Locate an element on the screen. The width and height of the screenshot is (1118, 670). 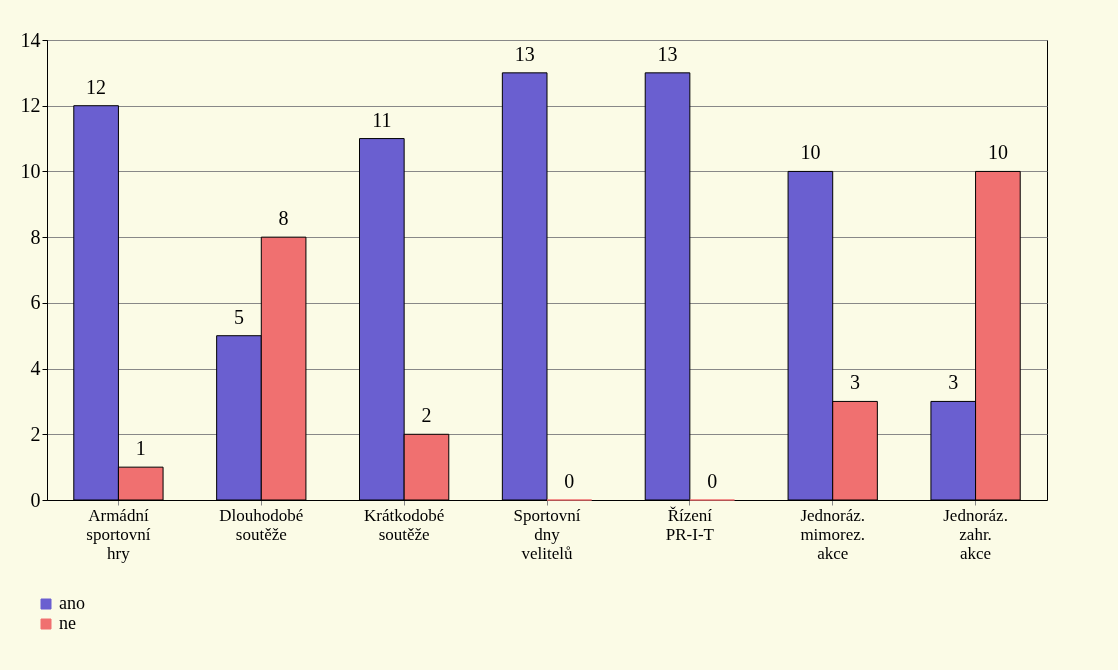
y-tick-label: 12 is located at coordinates (30, 105).